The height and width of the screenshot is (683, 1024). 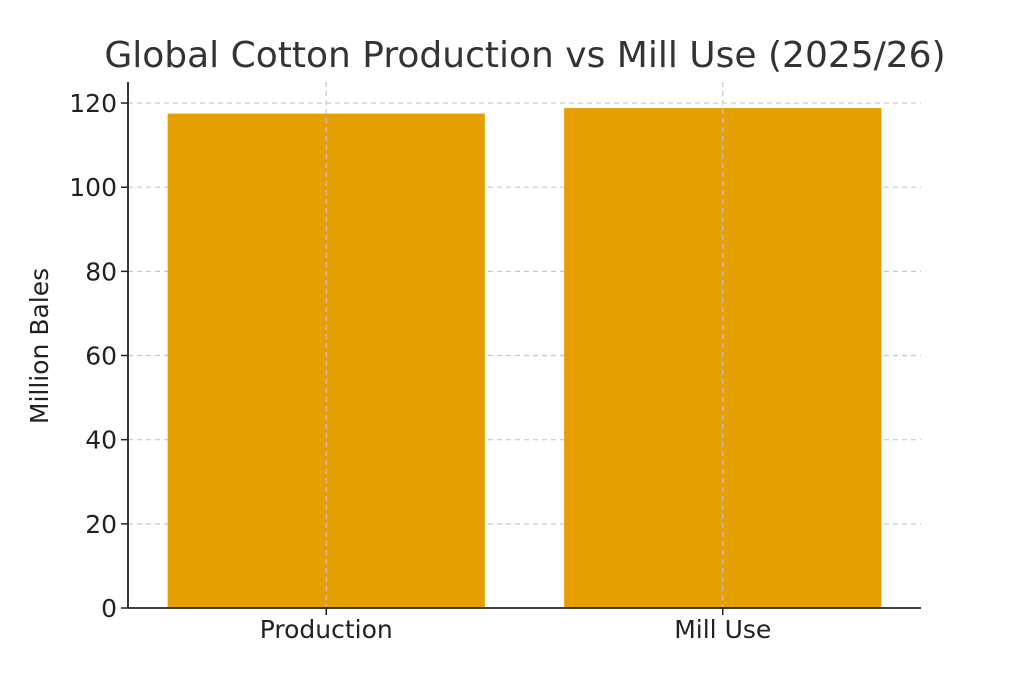 I want to click on y-tick-label: 60, so click(x=101, y=356).